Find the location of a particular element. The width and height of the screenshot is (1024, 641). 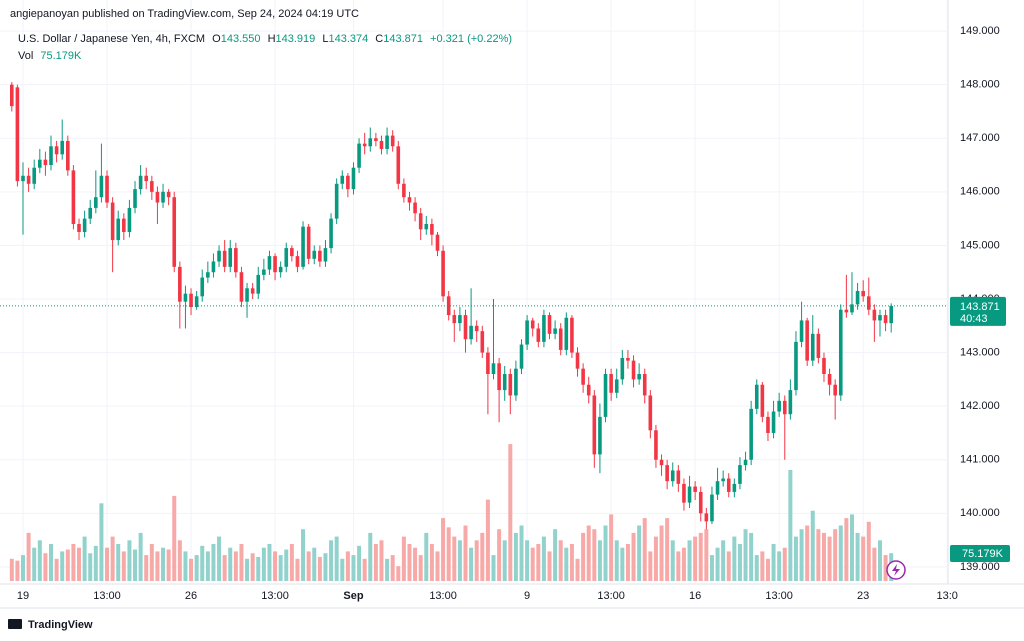

h-value: 143.919 is located at coordinates (296, 39).